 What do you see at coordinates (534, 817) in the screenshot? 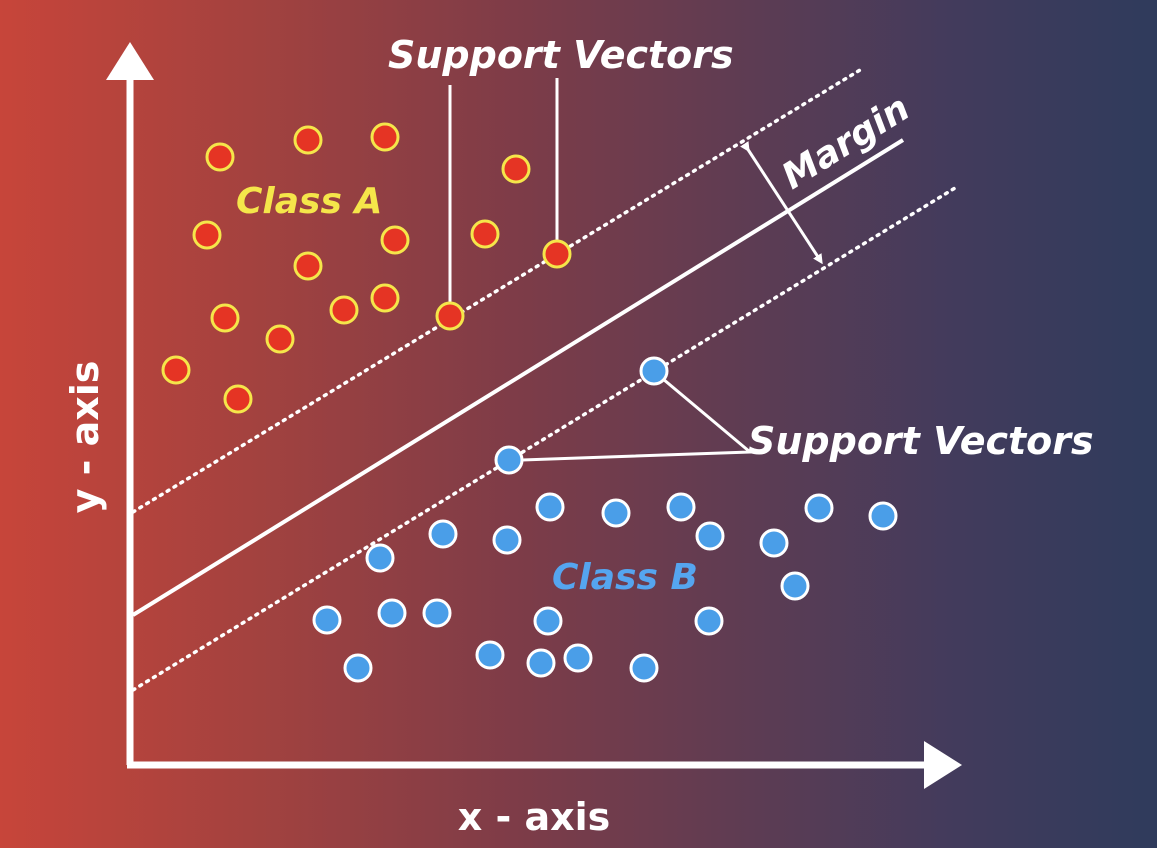
I see `x-axis-label: x - axis` at bounding box center [534, 817].